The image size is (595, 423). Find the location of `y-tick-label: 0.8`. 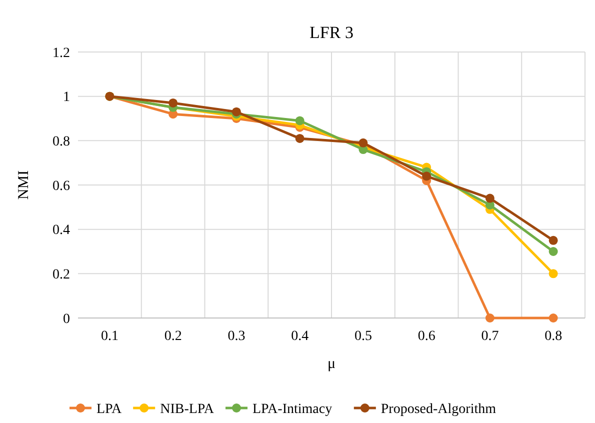

y-tick-label: 0.8 is located at coordinates (61, 142).